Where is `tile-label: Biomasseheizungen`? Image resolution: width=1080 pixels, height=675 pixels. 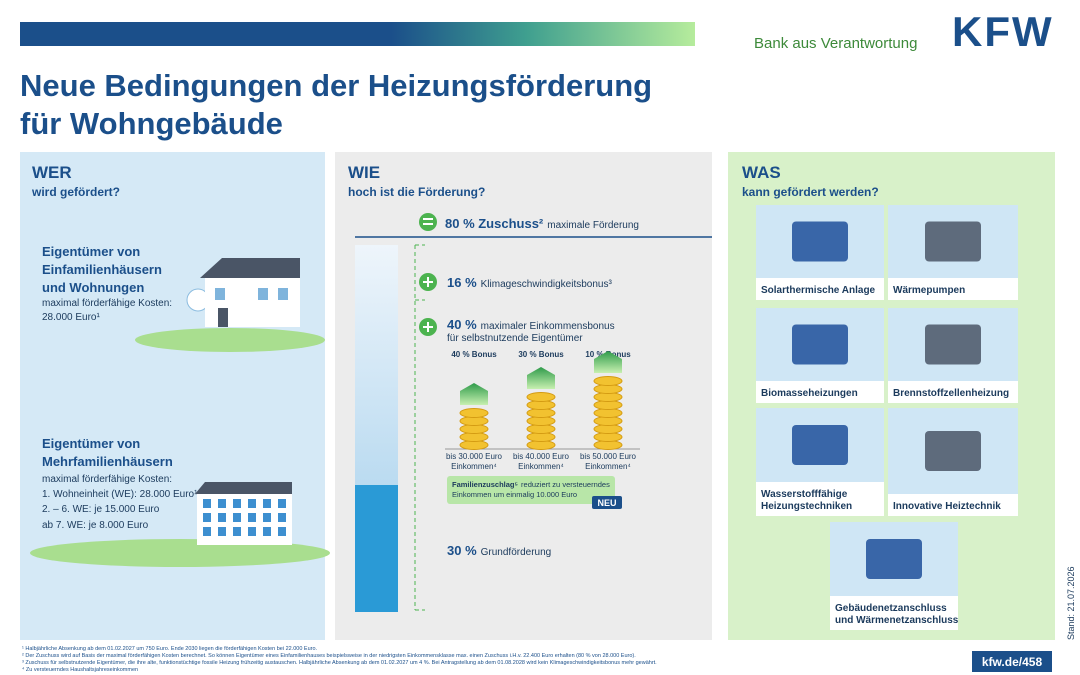 tile-label: Biomasseheizungen is located at coordinates (809, 393).